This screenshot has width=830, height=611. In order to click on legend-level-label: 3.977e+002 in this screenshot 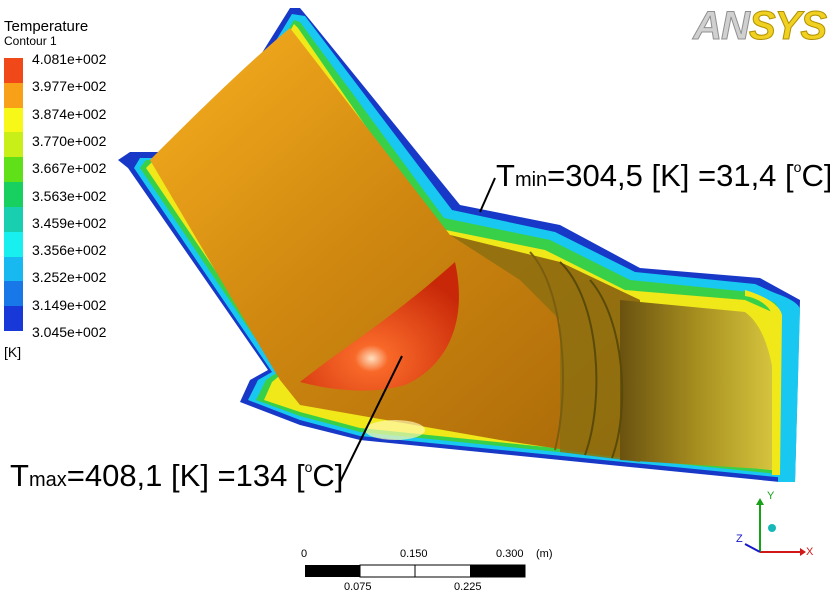, I will do `click(69, 86)`.